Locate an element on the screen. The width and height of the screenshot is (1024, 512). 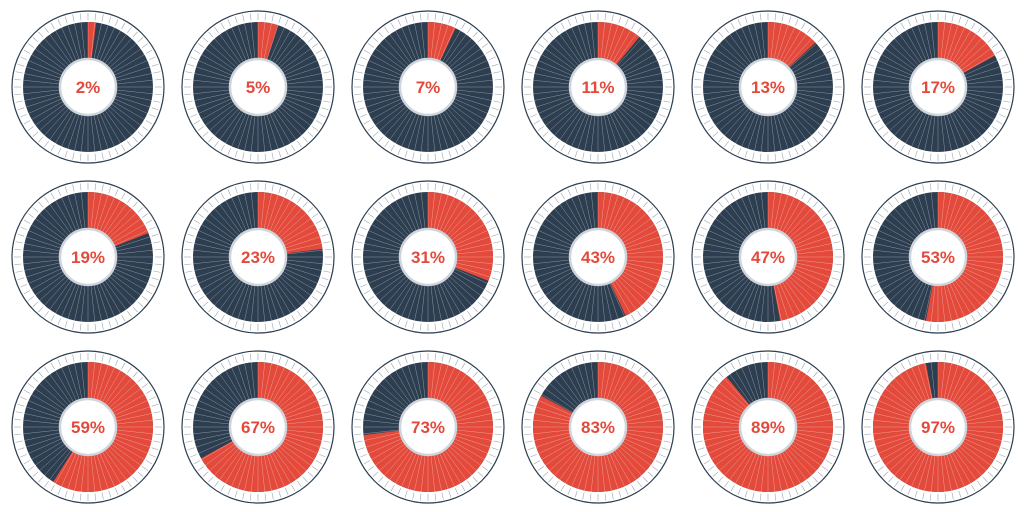
gauge-6: 17% is located at coordinates (938, 87).